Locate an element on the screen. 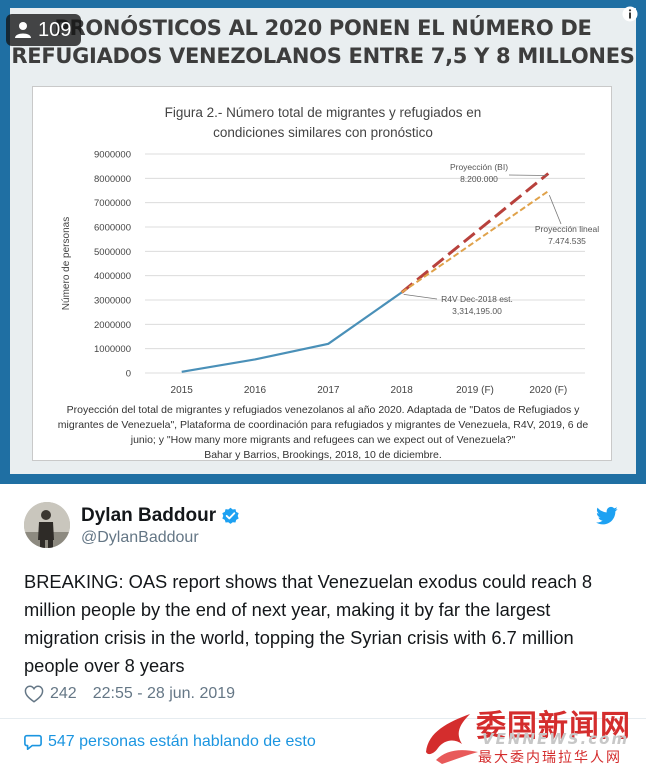  divider is located at coordinates (323, 718).